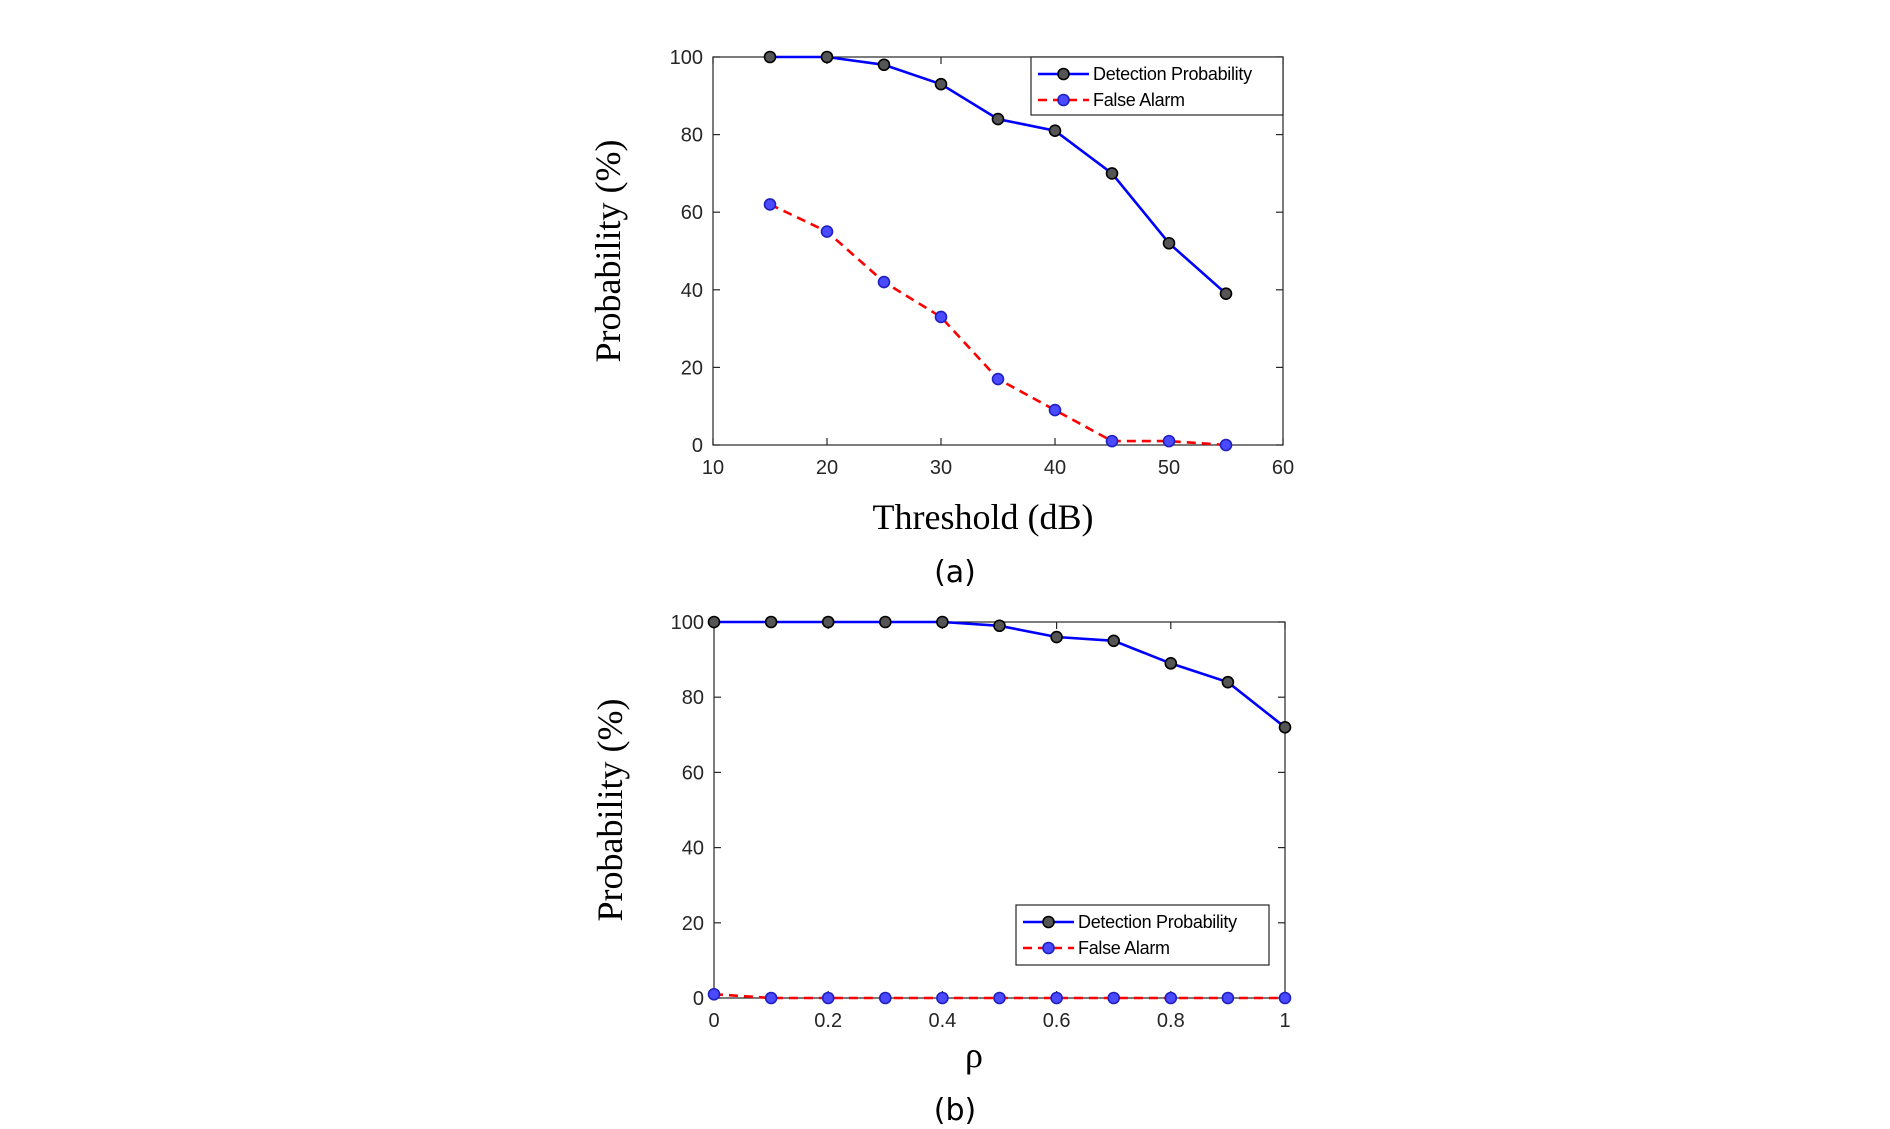 This screenshot has width=1890, height=1129. Describe the element at coordinates (974, 1055) in the screenshot. I see `x-axis-title: ρ` at that location.